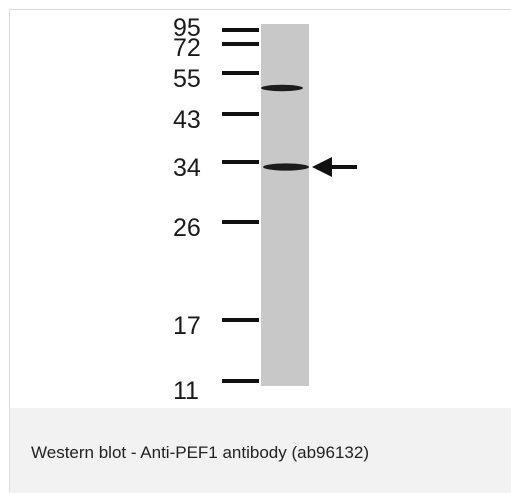  What do you see at coordinates (186, 391) in the screenshot?
I see `marker-label-11: 11` at bounding box center [186, 391].